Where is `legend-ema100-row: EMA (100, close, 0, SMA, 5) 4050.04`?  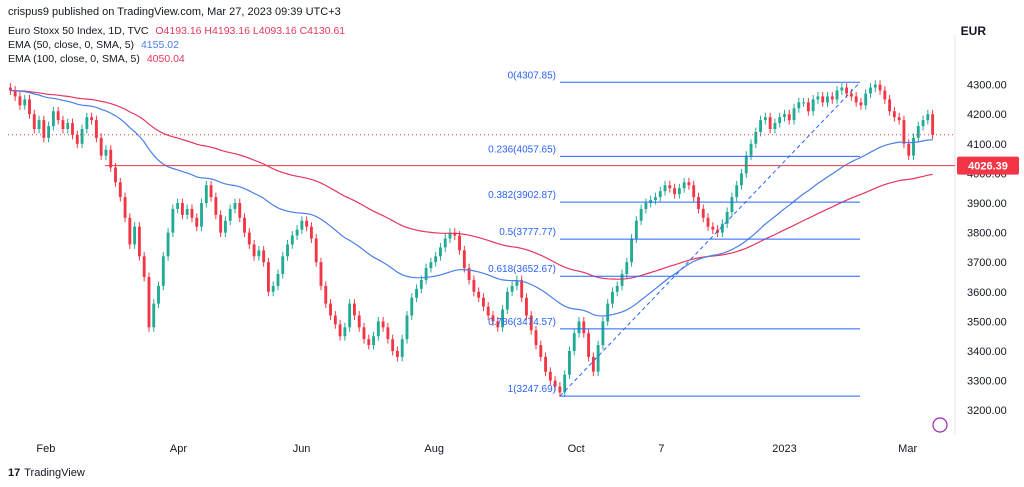
legend-ema100-row: EMA (100, close, 0, SMA, 5) 4050.04 is located at coordinates (176, 59).